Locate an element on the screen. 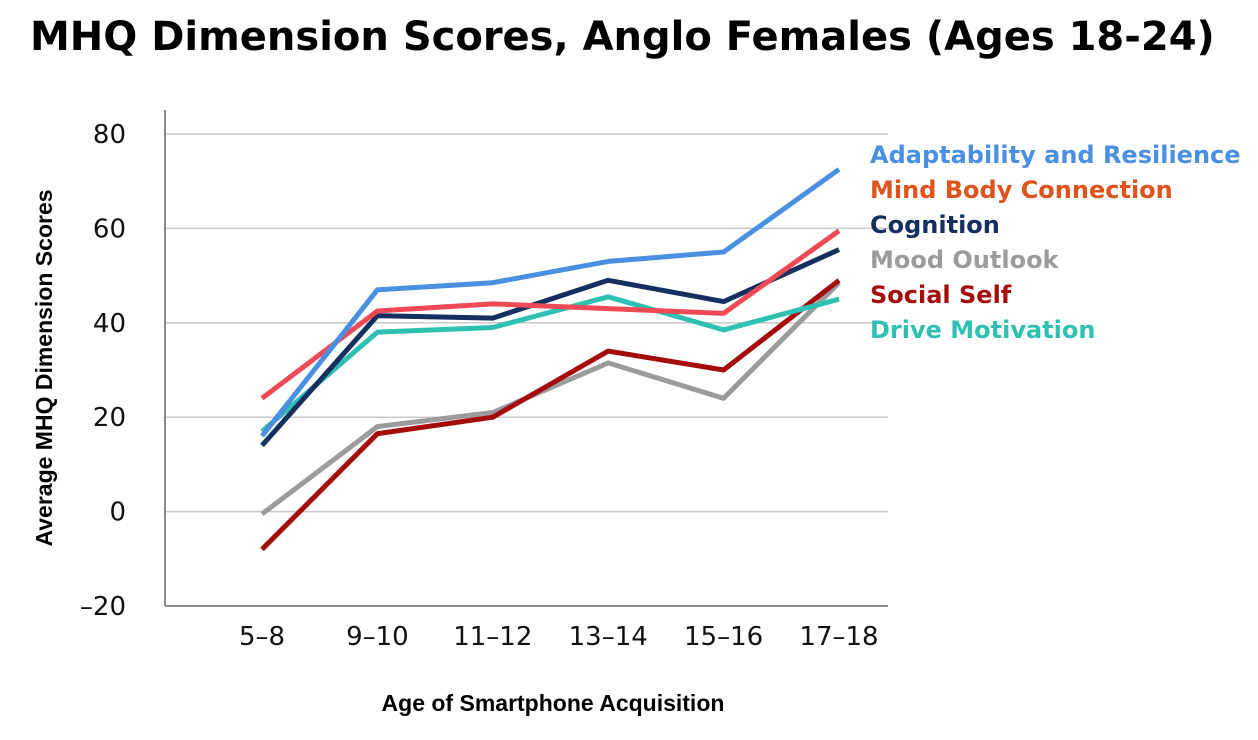  y-tick-label: –20 is located at coordinates (103, 607).